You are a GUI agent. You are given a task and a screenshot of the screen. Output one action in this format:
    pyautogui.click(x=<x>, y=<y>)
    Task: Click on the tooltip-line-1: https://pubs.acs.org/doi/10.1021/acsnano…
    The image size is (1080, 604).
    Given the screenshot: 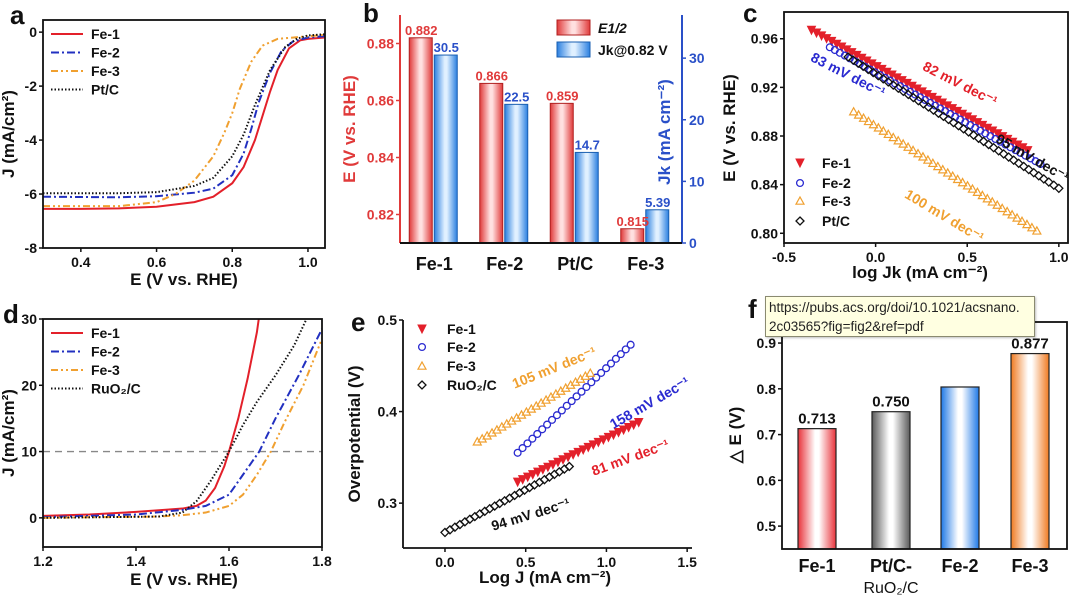 What is the action you would take?
    pyautogui.click(x=894, y=307)
    